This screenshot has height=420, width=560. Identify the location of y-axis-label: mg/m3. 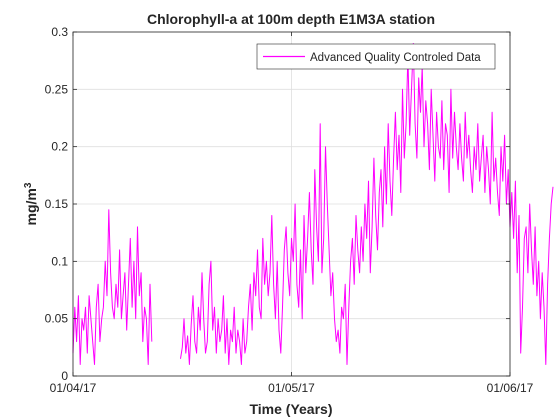
(31, 203).